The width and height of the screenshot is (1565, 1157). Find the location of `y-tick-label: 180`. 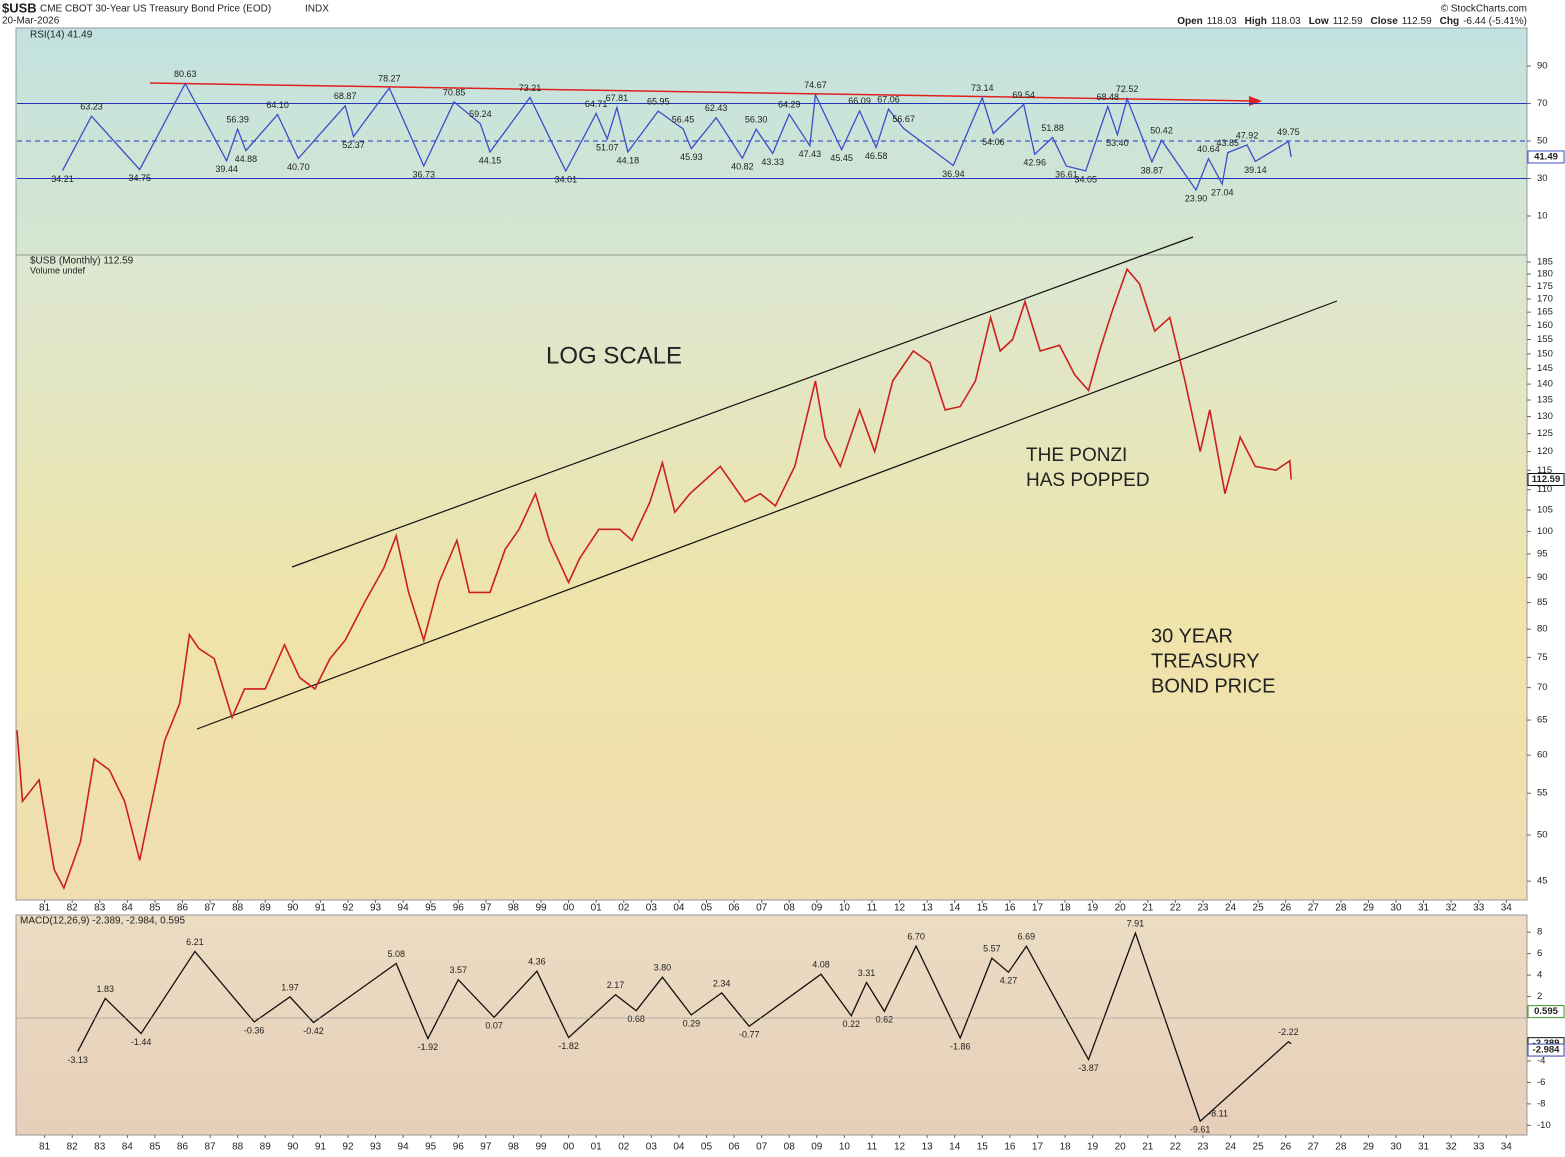

y-tick-label: 180 is located at coordinates (1545, 274).